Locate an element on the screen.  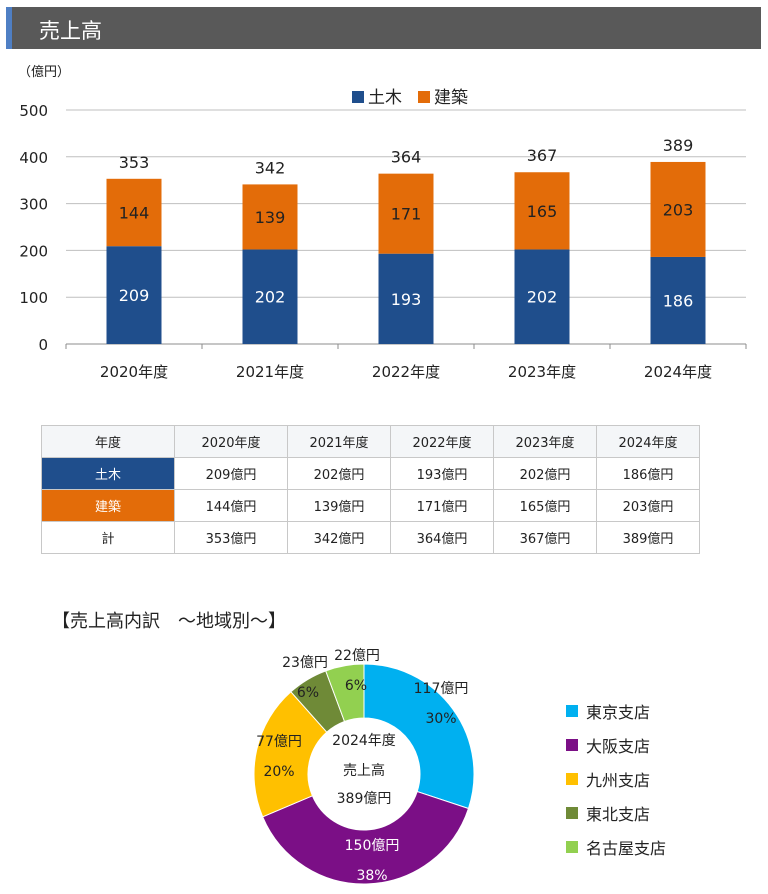
legend-label: 九州支店 is located at coordinates (618, 780).